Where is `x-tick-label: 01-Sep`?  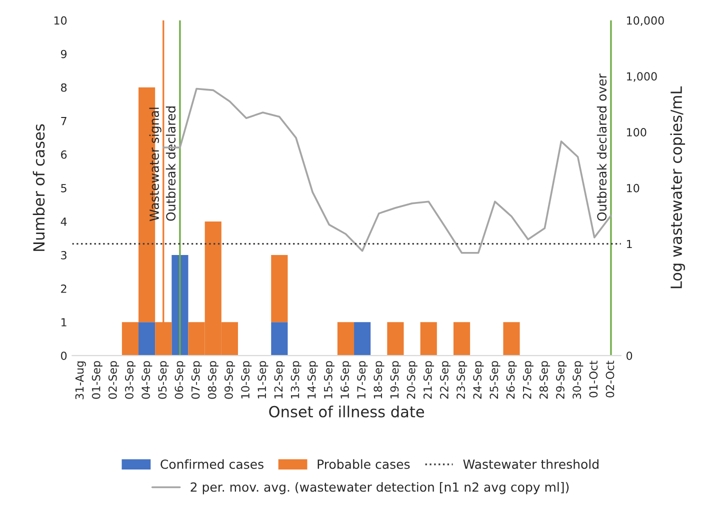 x-tick-label: 01-Sep is located at coordinates (97, 380).